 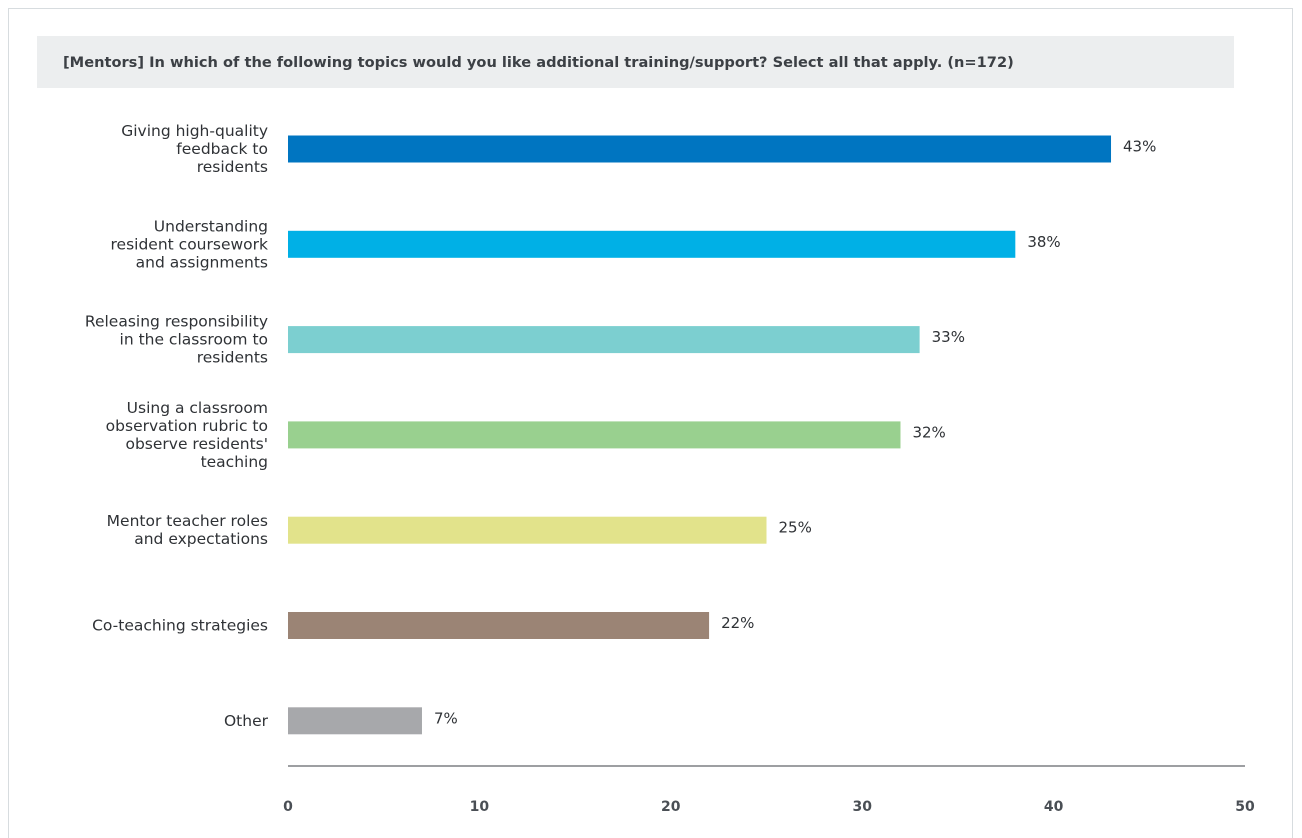 I want to click on category-label-1: Giving high-quality feedback to residents, so click(x=194, y=149).